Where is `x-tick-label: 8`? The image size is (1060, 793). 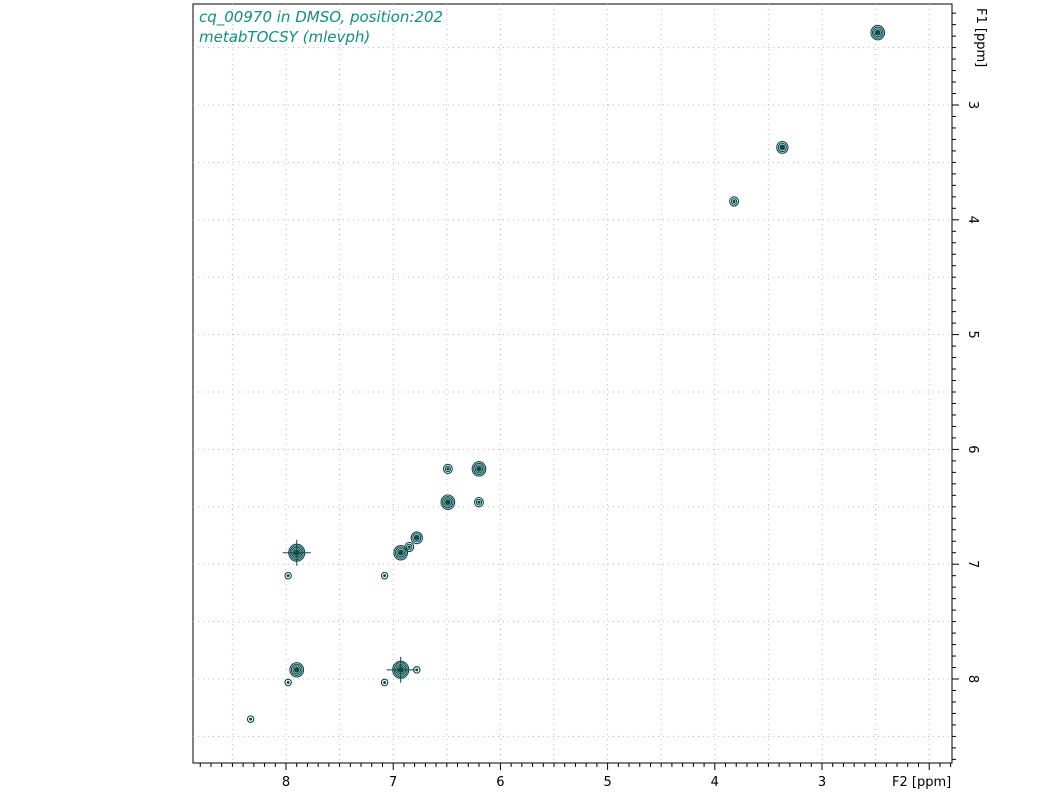
x-tick-label: 8 is located at coordinates (286, 782).